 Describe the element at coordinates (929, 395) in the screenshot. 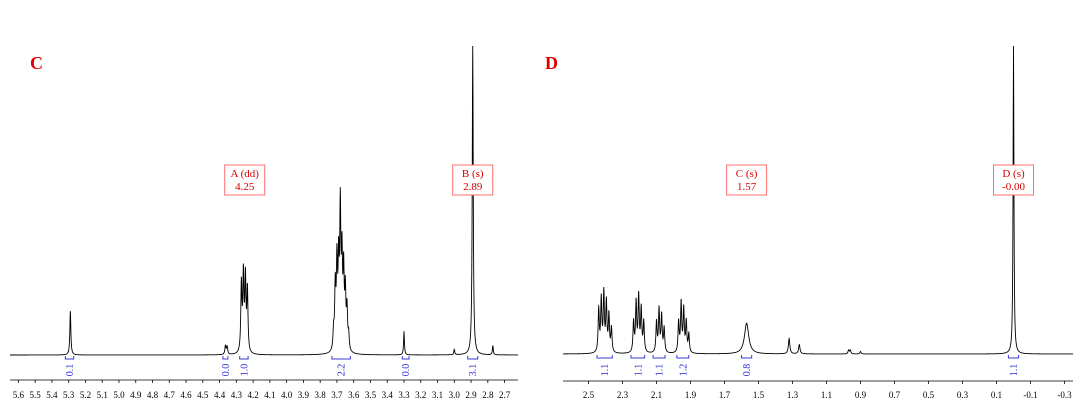

I see `x-tick-label: 0.5` at that location.